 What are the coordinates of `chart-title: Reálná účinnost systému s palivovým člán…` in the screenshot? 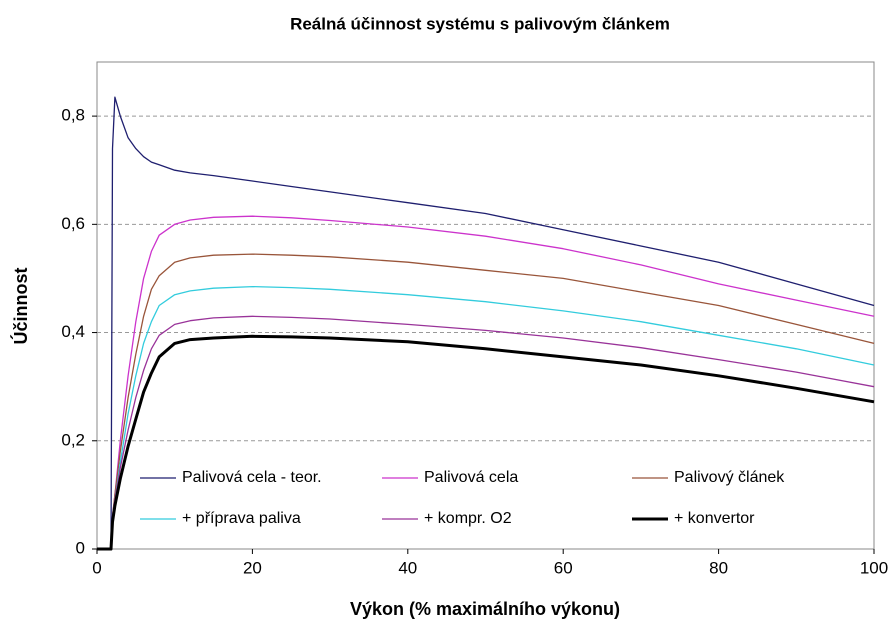 It's located at (480, 23).